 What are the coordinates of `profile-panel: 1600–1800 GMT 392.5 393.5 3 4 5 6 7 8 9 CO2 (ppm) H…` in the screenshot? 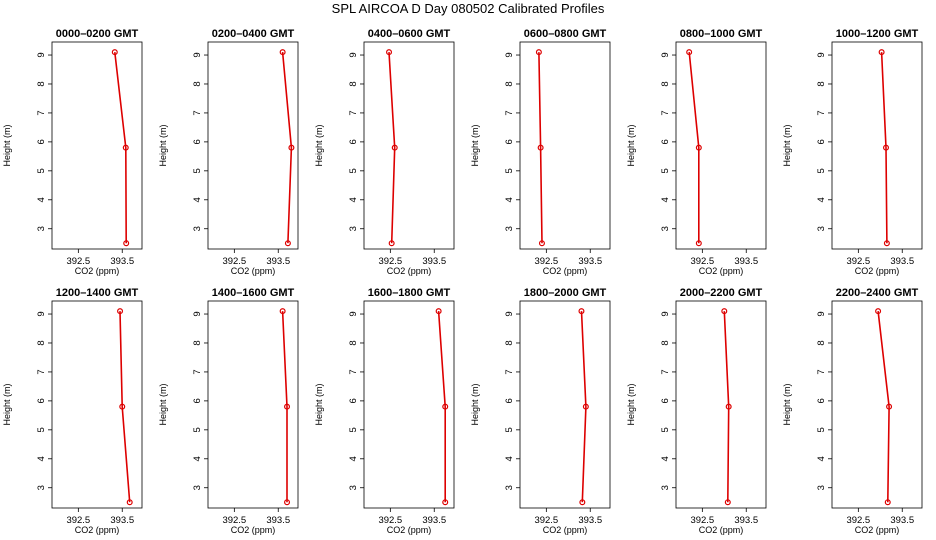 It's located at (384, 411).